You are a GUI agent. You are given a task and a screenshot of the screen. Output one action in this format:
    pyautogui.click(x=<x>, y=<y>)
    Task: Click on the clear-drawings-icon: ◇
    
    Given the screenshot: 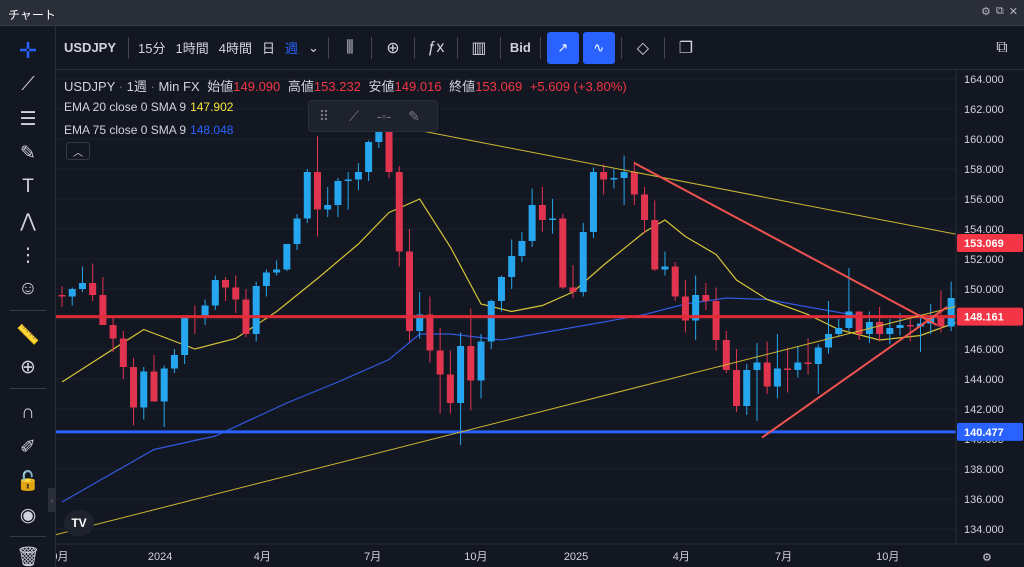 What is the action you would take?
    pyautogui.click(x=643, y=48)
    